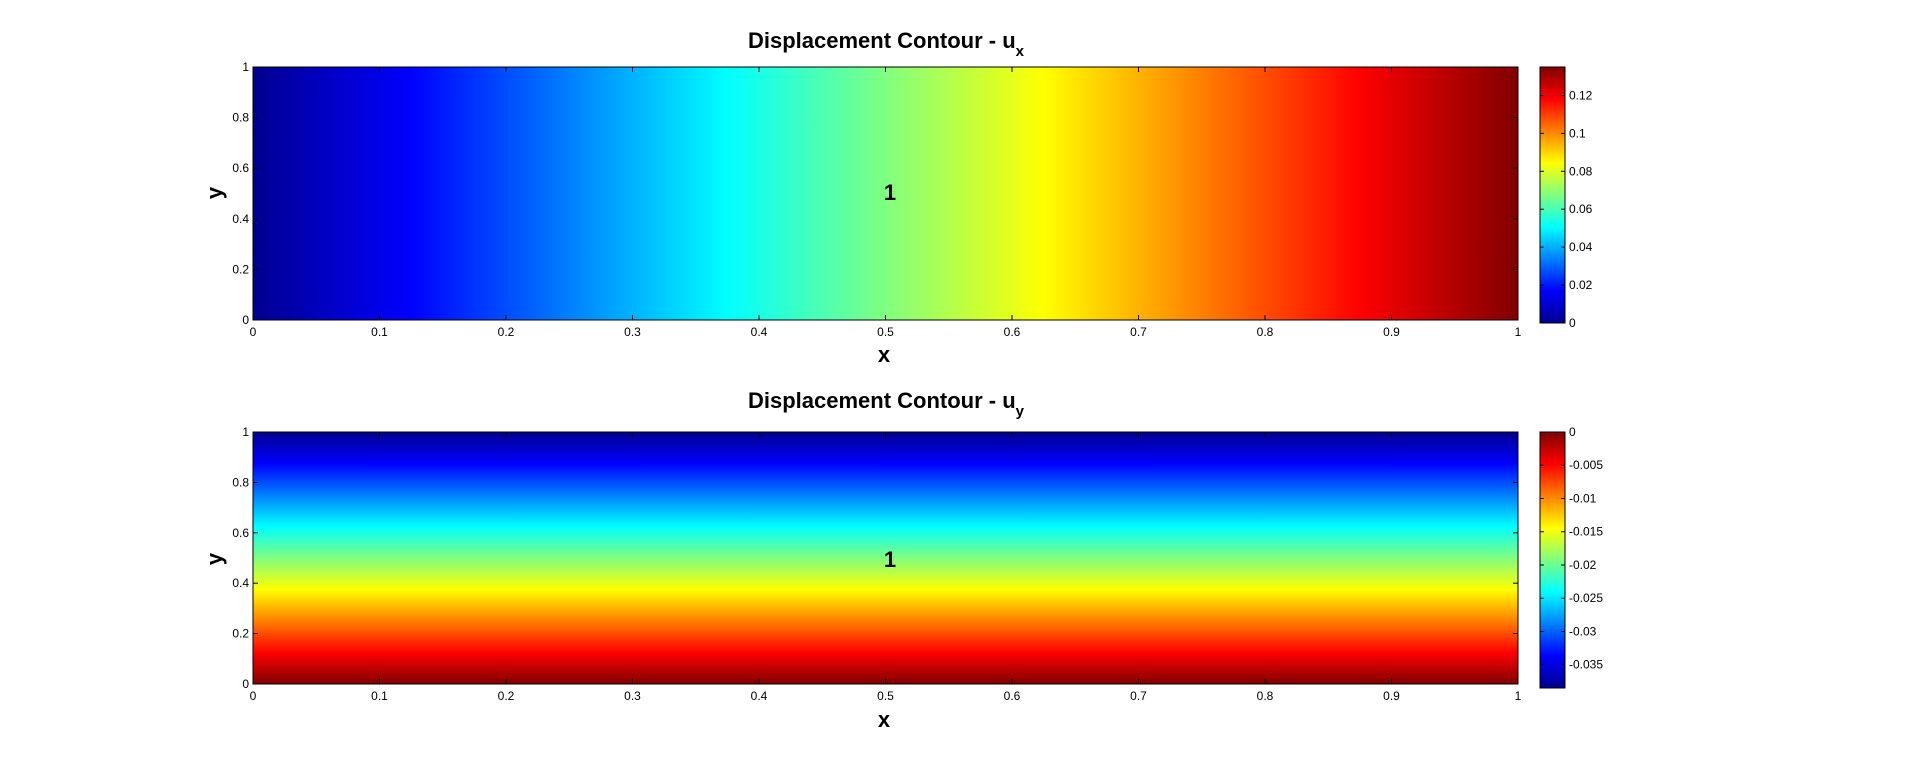 This screenshot has width=1920, height=761. I want to click on colorbar-tick-label: 0.06, so click(1581, 209).